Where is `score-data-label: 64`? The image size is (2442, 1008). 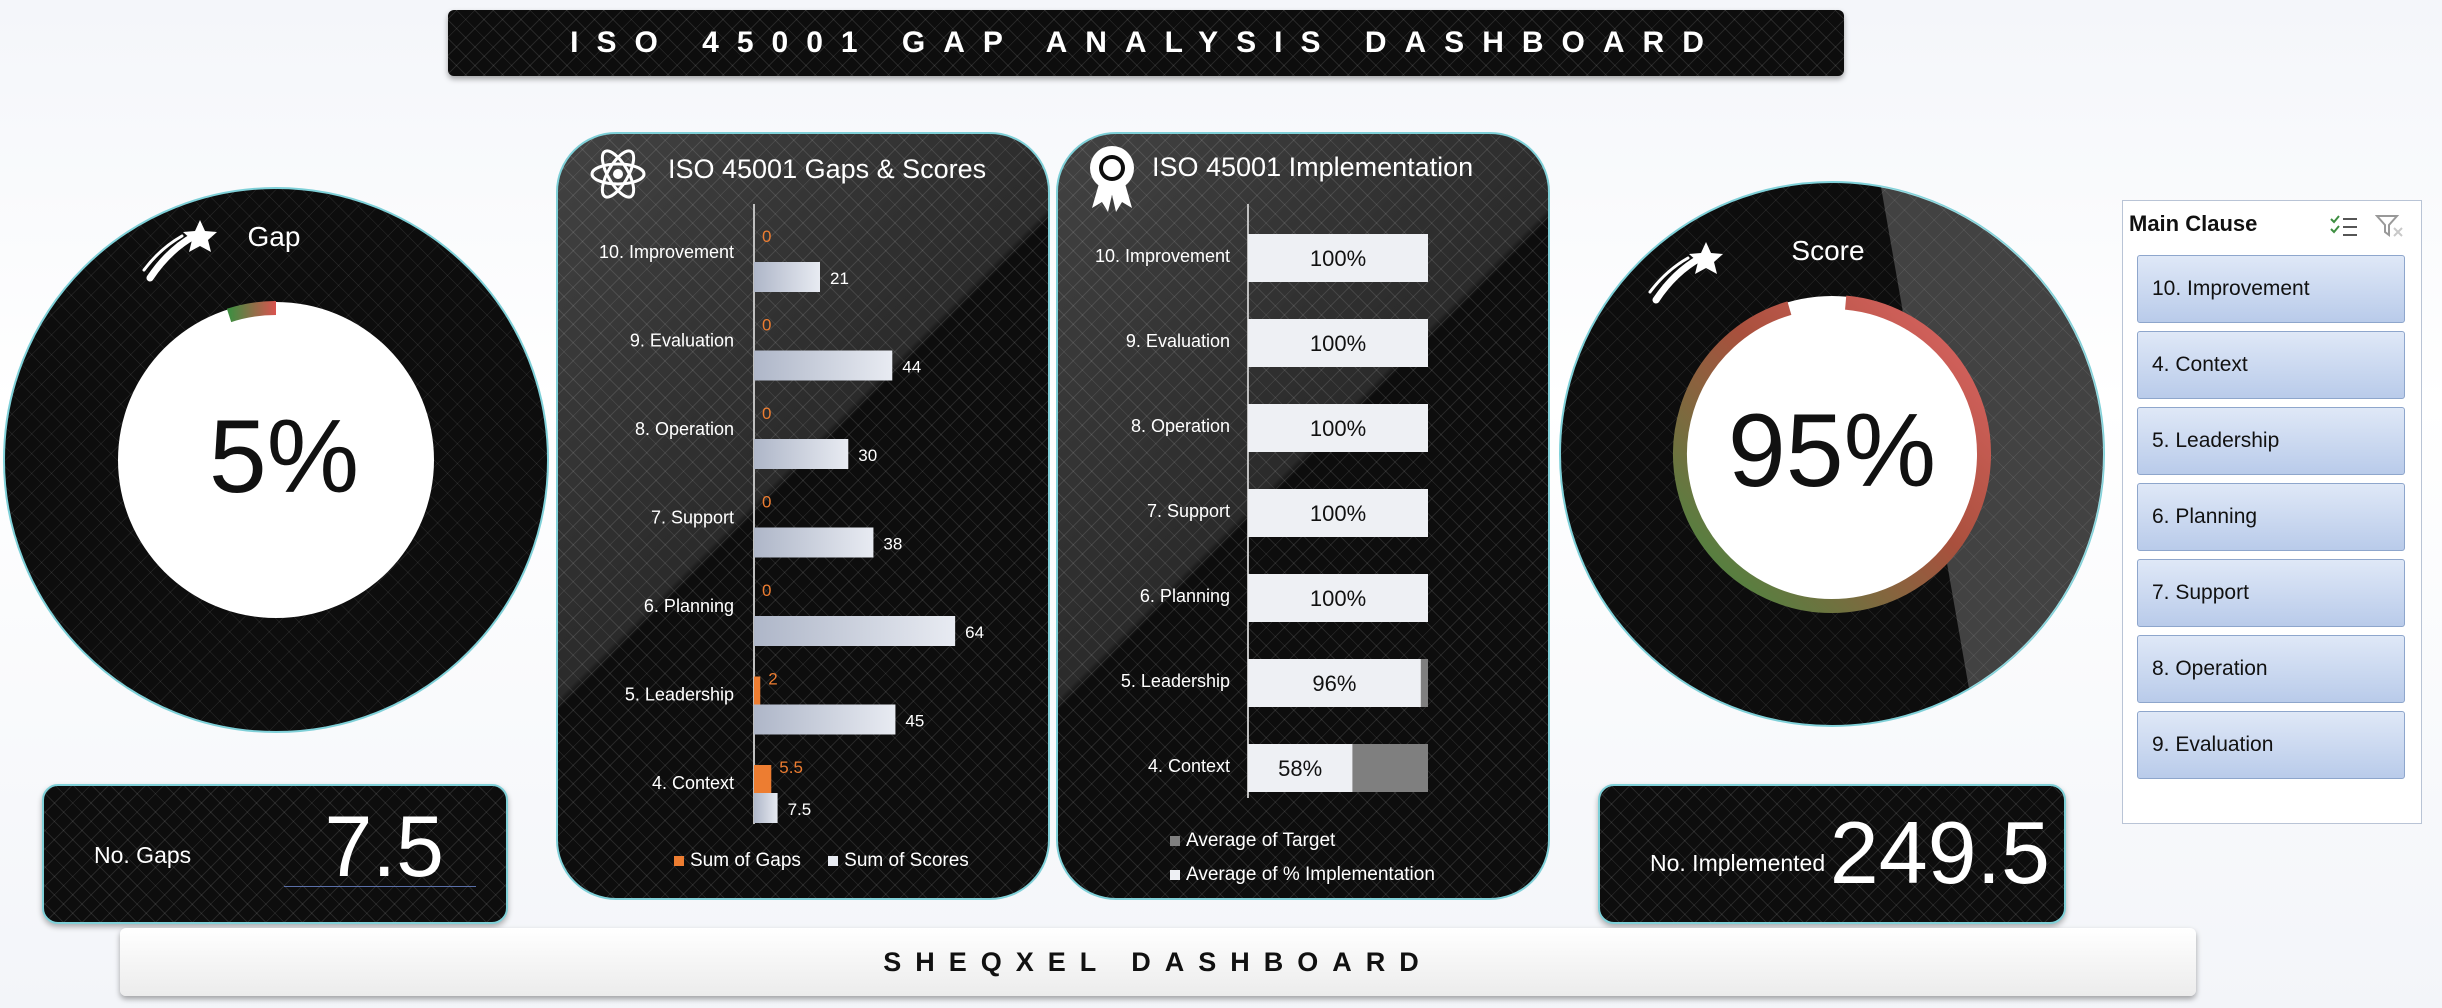
score-data-label: 64 is located at coordinates (974, 632).